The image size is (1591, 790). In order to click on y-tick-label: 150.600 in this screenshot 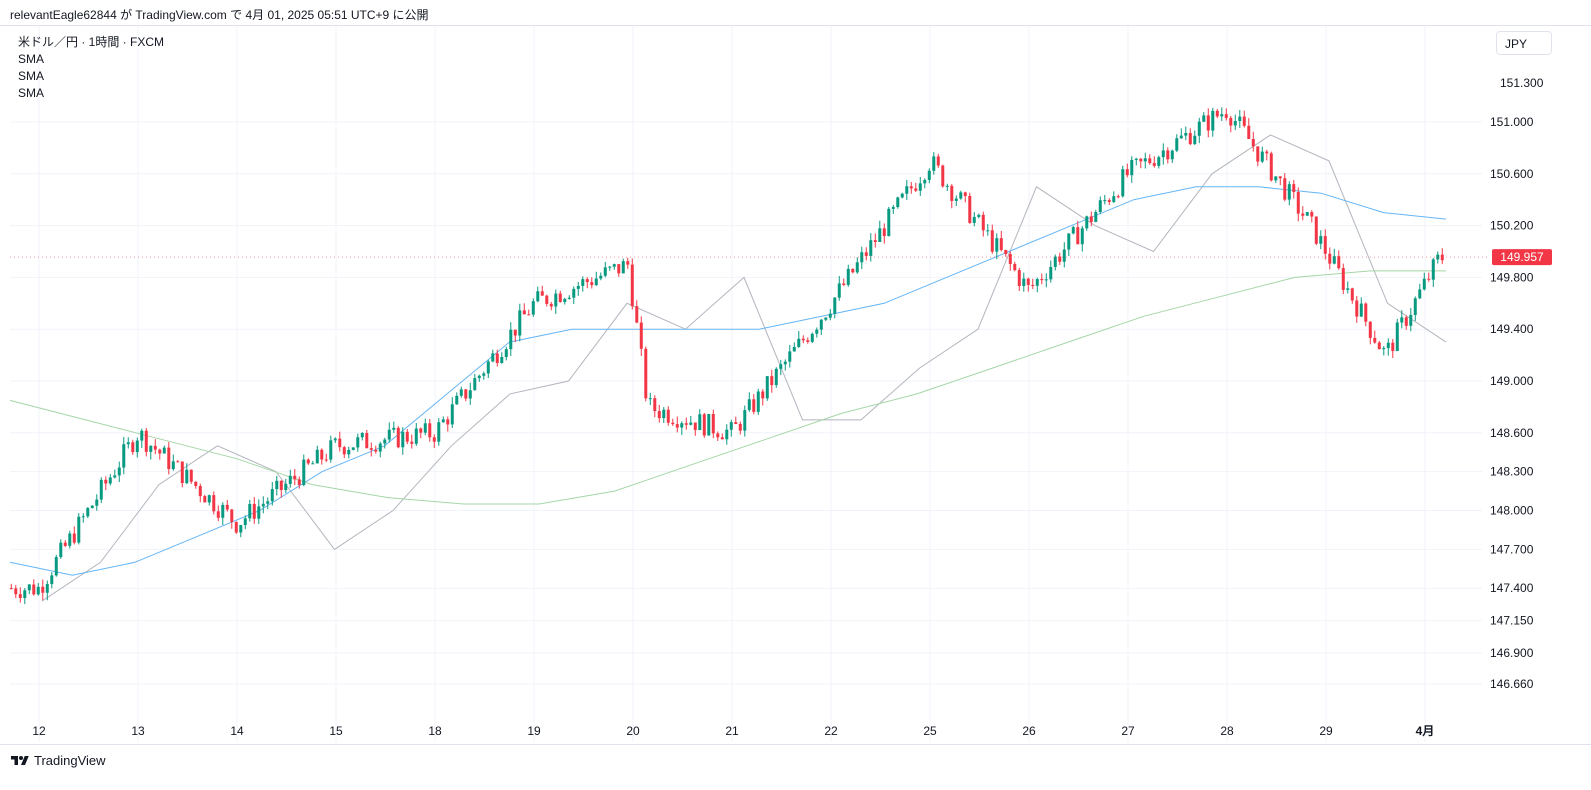, I will do `click(1512, 174)`.